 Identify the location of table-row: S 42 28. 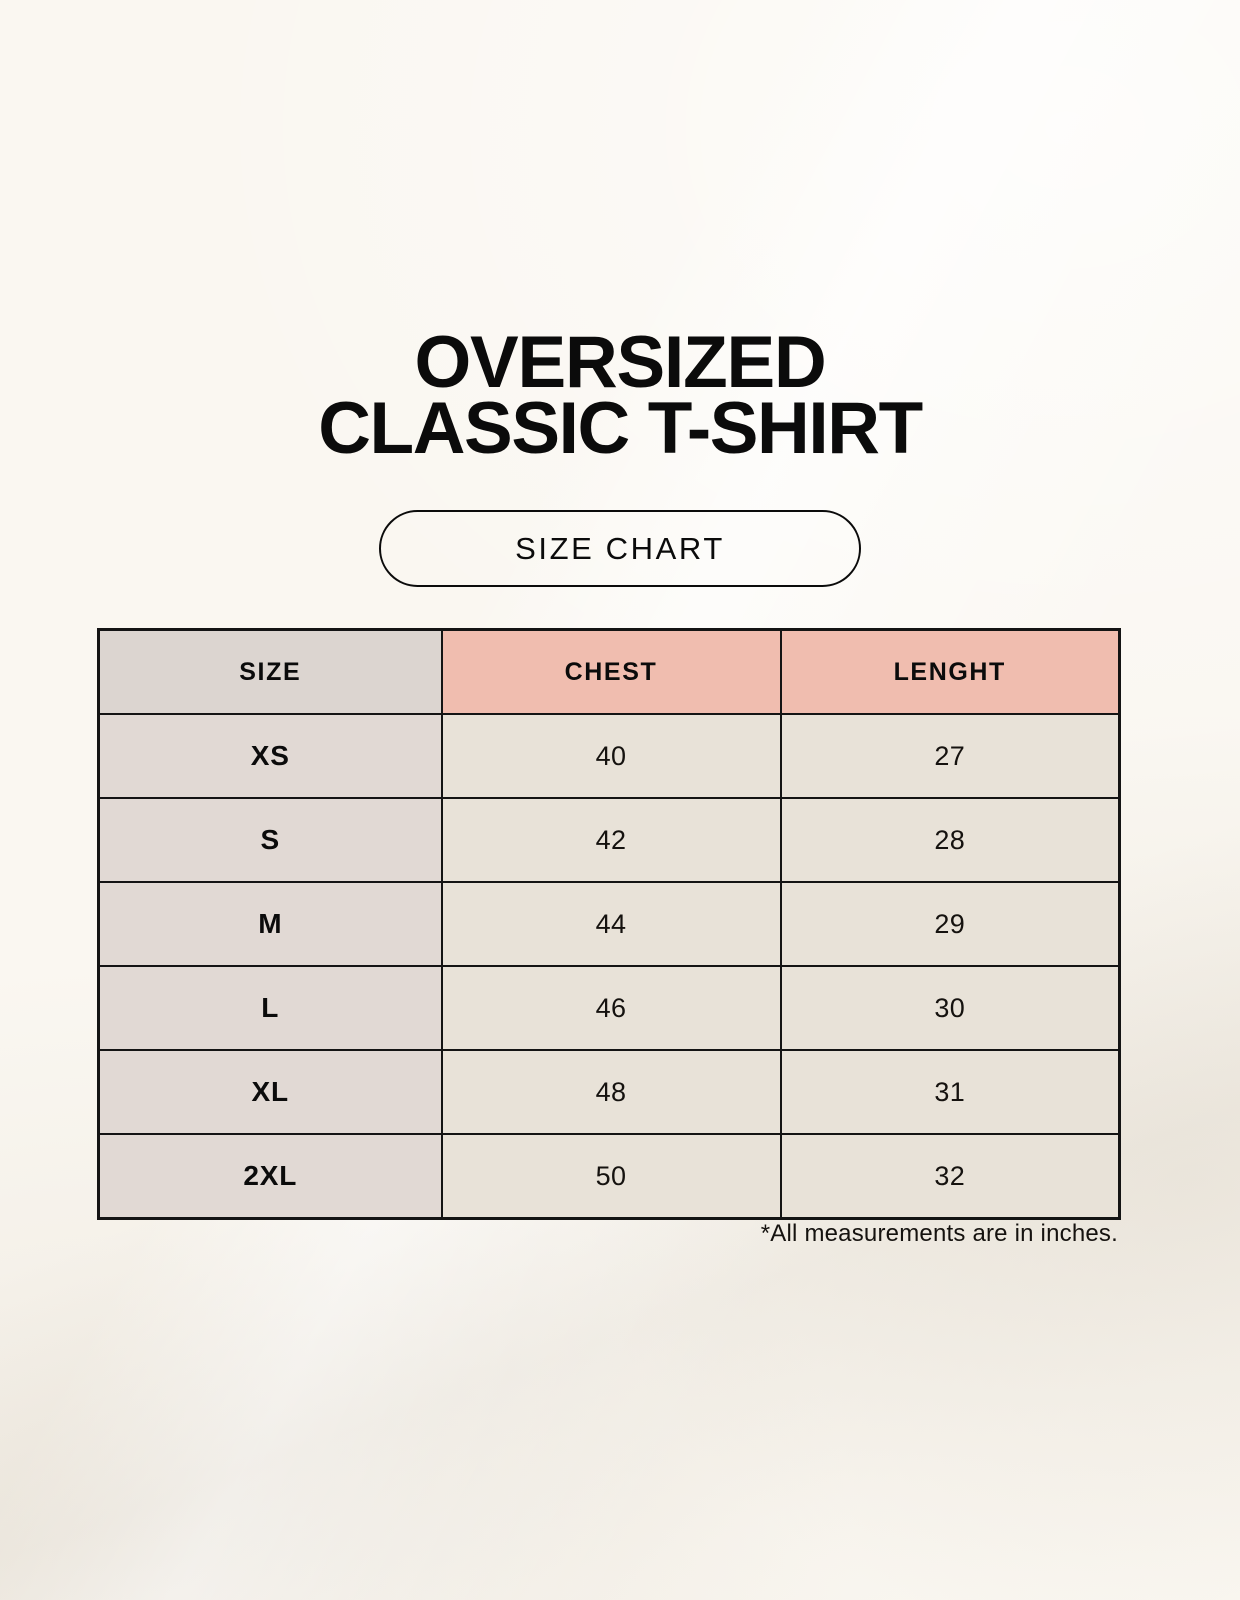
(609, 840).